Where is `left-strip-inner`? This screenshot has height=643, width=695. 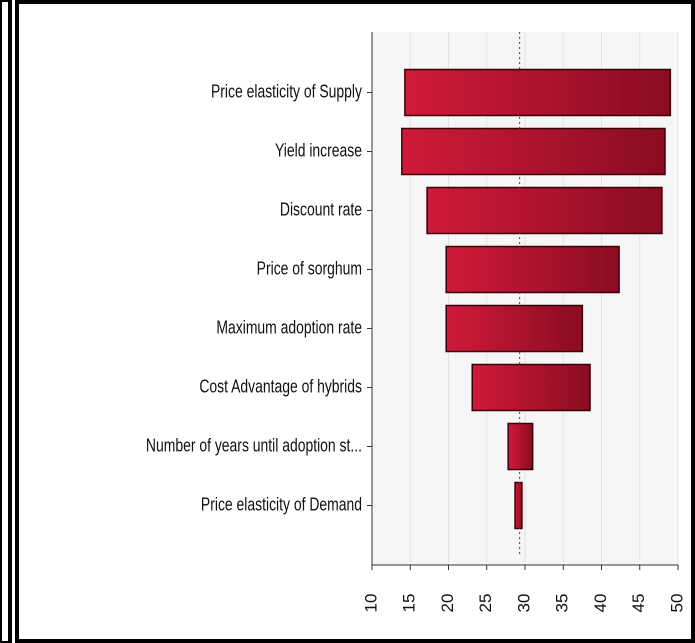
left-strip-inner is located at coordinates (5, 321).